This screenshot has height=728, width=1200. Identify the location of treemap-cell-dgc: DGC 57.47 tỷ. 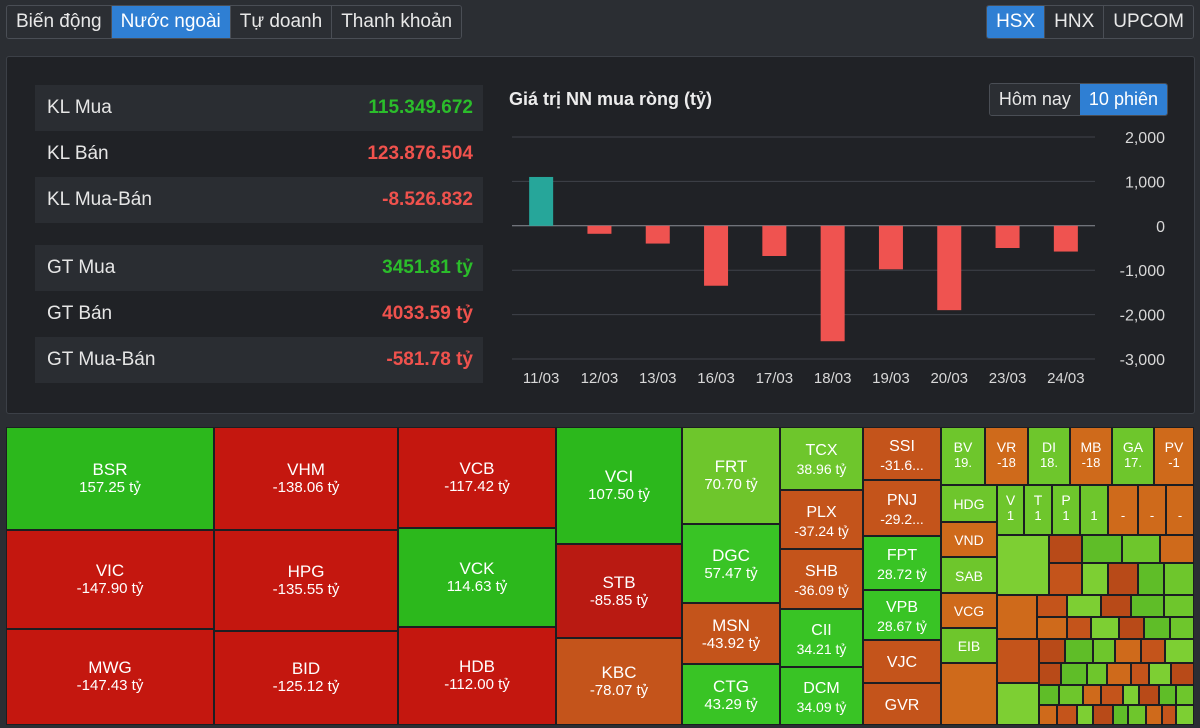
(731, 563).